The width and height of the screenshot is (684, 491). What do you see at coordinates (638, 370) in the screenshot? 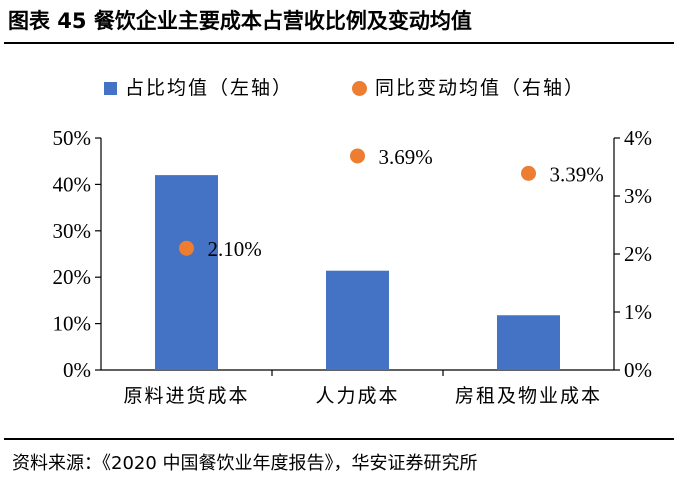
I see `right-tick-label: 0%` at bounding box center [638, 370].